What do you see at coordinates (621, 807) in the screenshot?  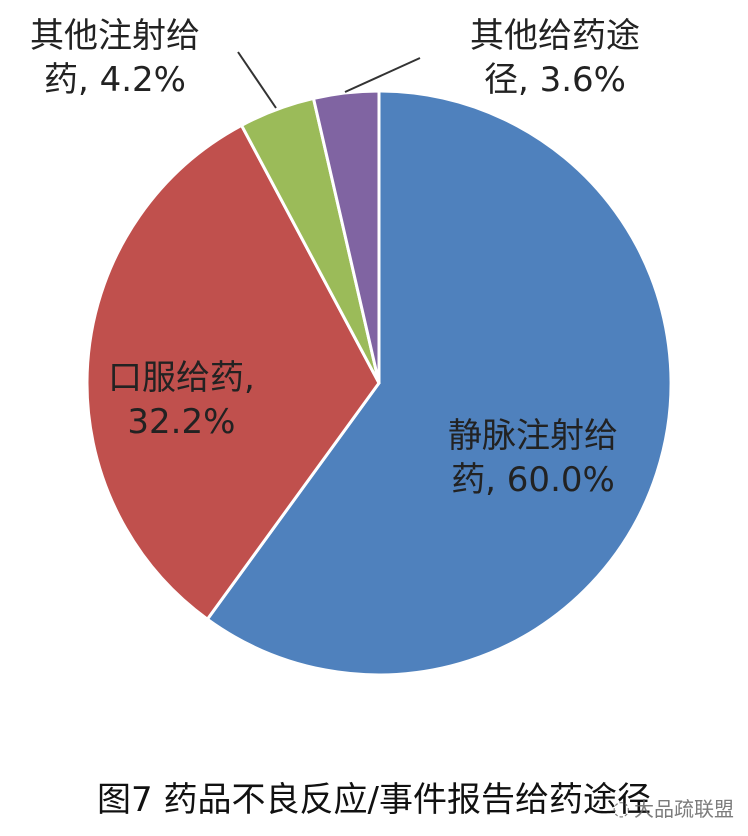 I see `wechat-icon: ◌` at bounding box center [621, 807].